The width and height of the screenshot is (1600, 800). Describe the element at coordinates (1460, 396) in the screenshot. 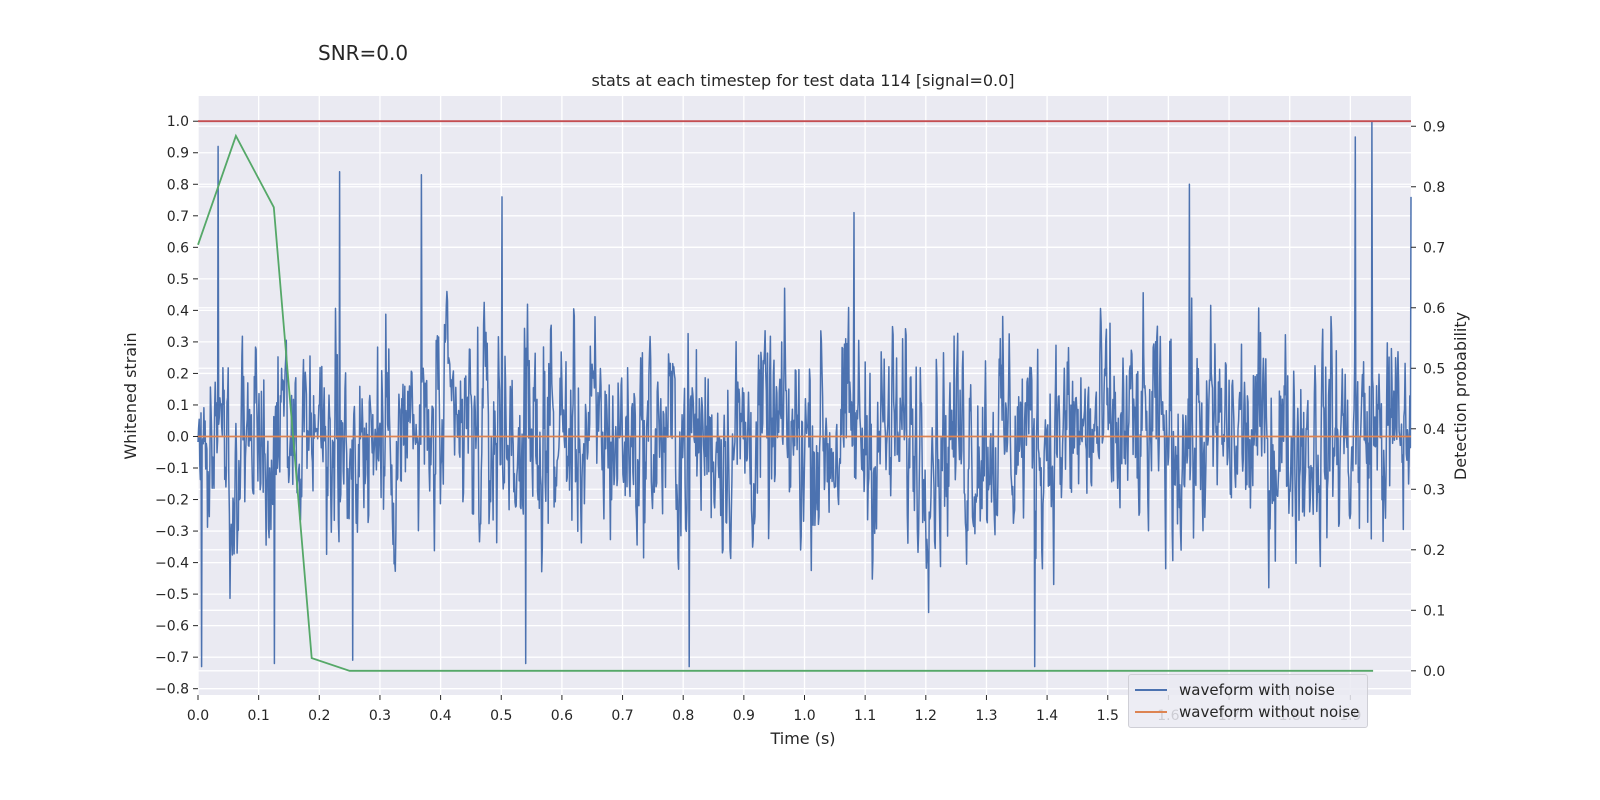

I see `y2-axis-label: Detection probability` at that location.